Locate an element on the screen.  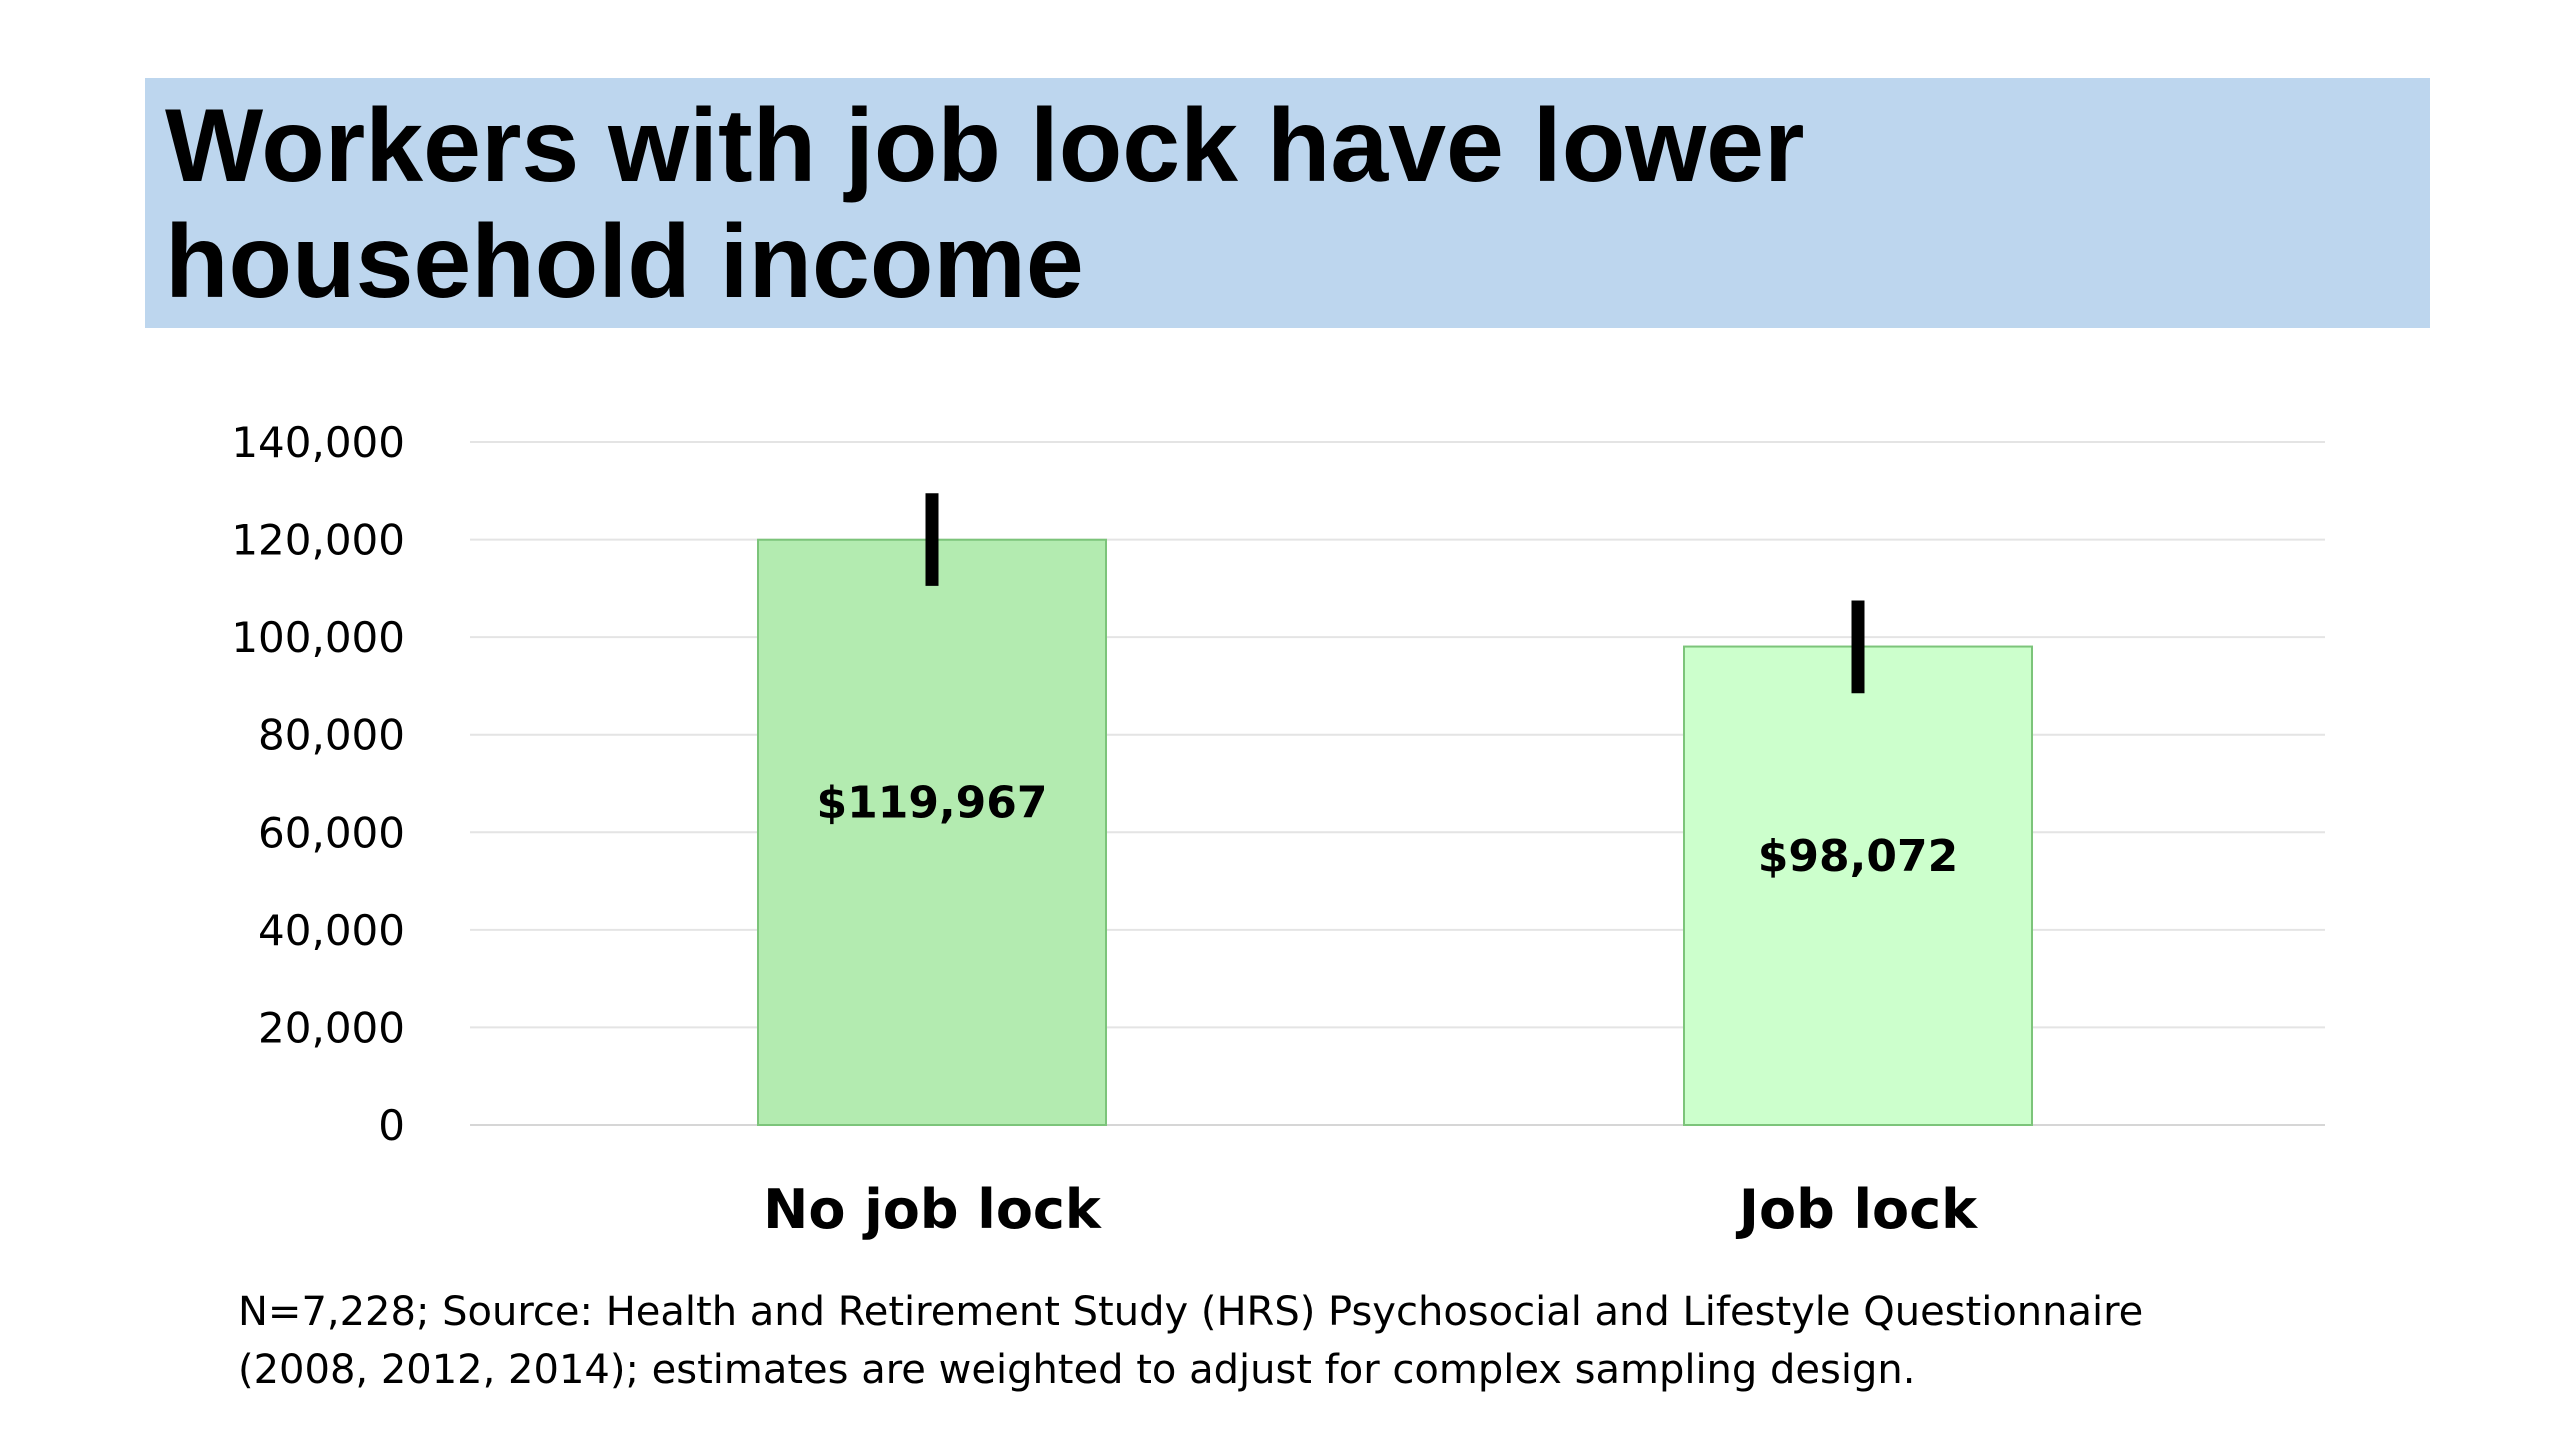
y-tick-label: 120,000 is located at coordinates (318, 540).